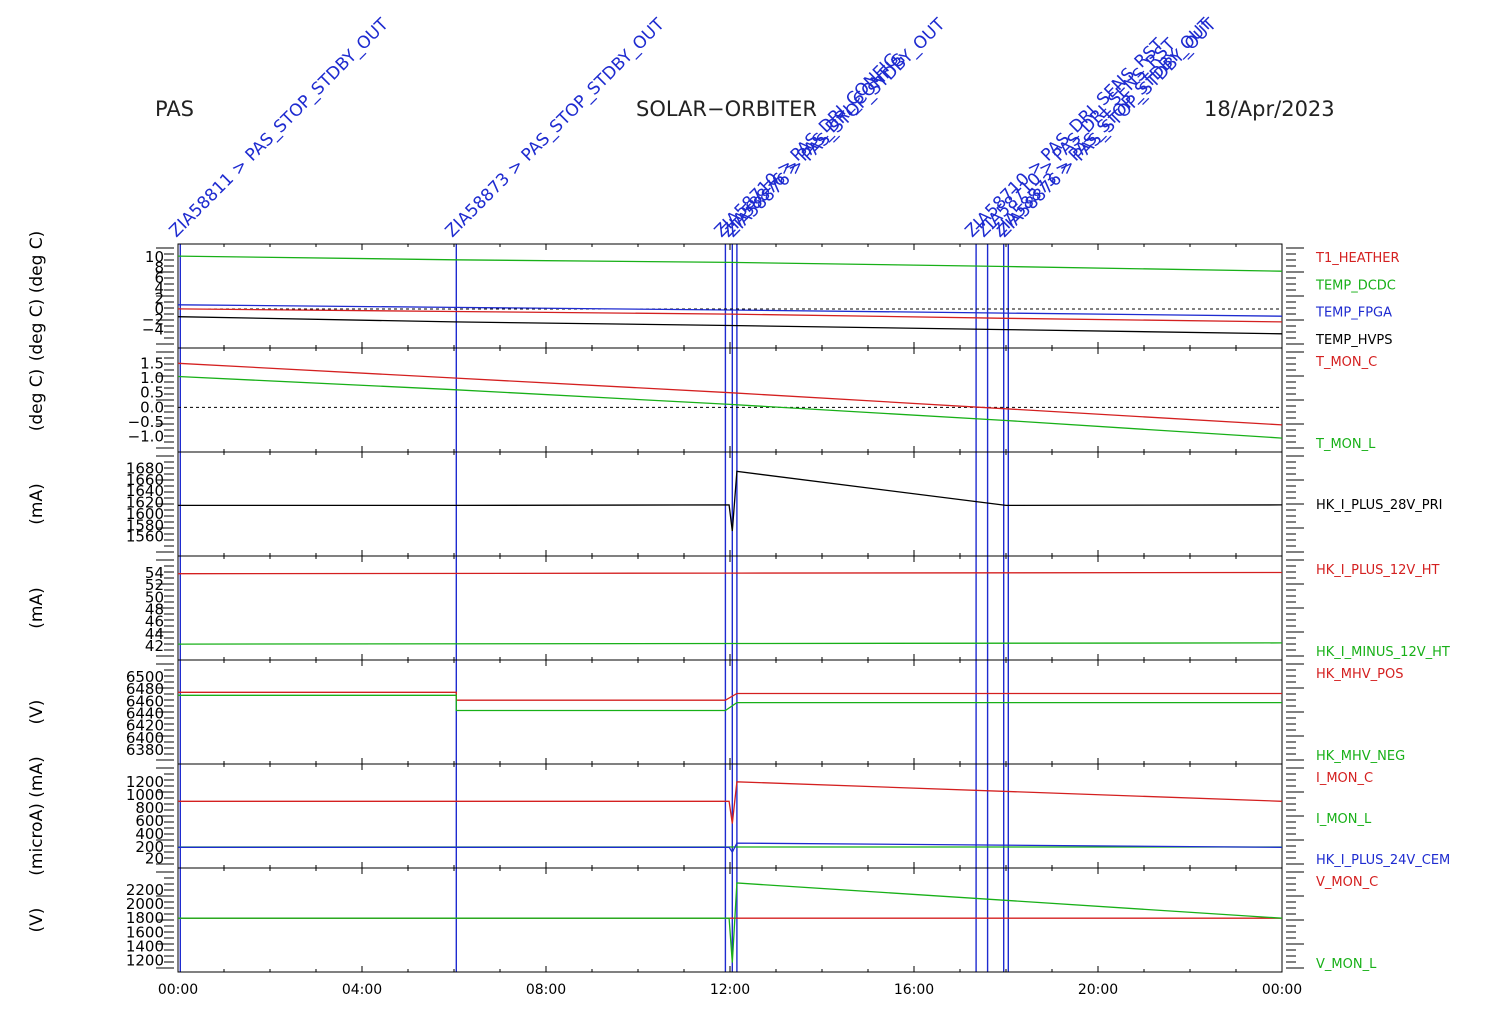 This screenshot has height=1020, width=1512. Describe the element at coordinates (153, 319) in the screenshot. I see `y-tick-label: −2` at that location.